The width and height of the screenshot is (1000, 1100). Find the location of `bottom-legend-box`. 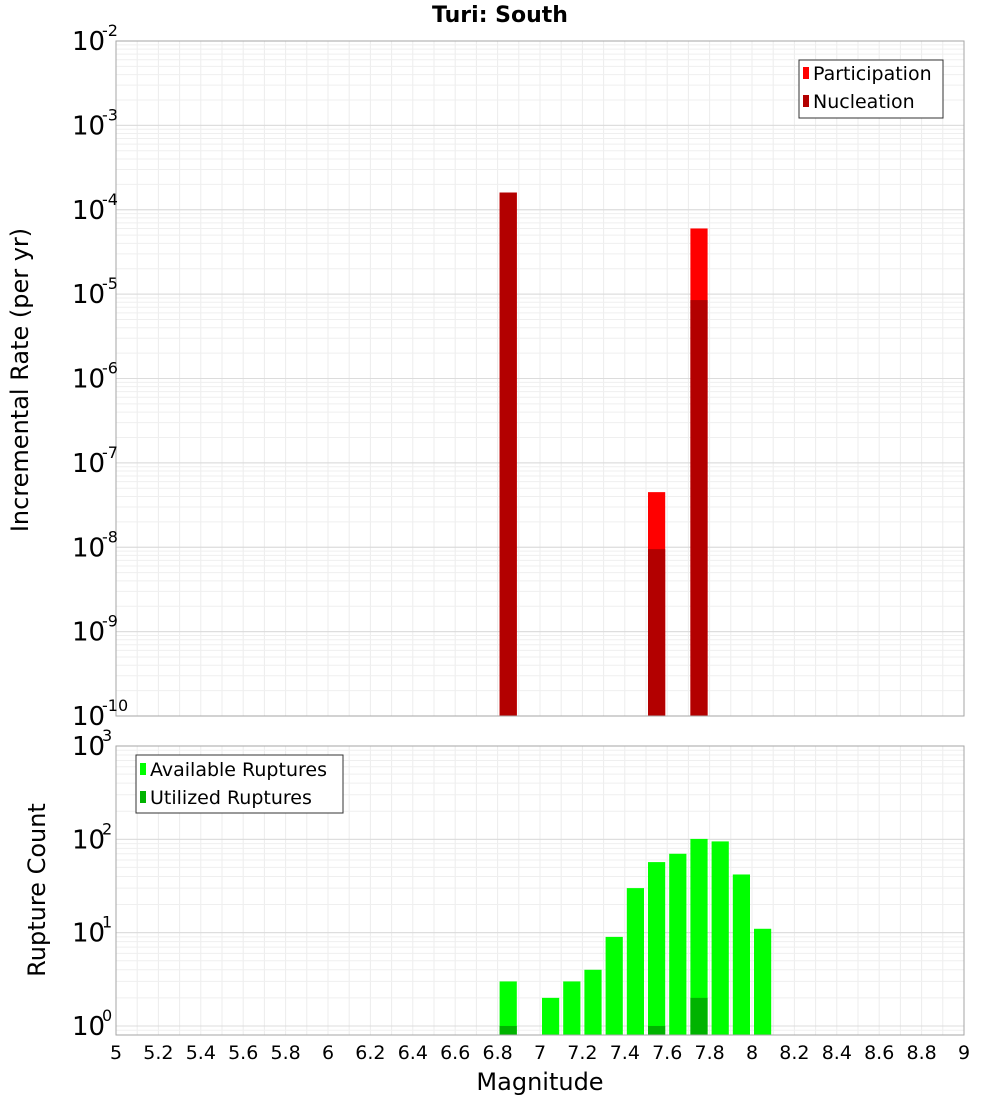

bottom-legend-box is located at coordinates (239, 784).